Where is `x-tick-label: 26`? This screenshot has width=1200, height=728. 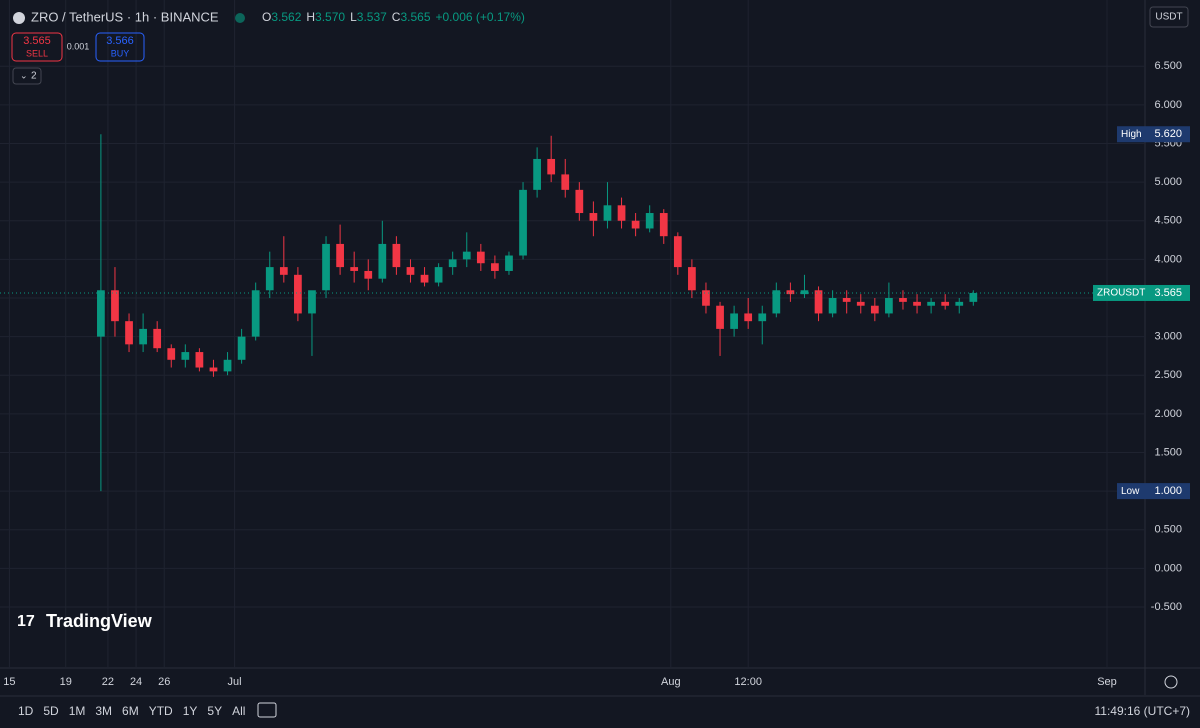 x-tick-label: 26 is located at coordinates (164, 682).